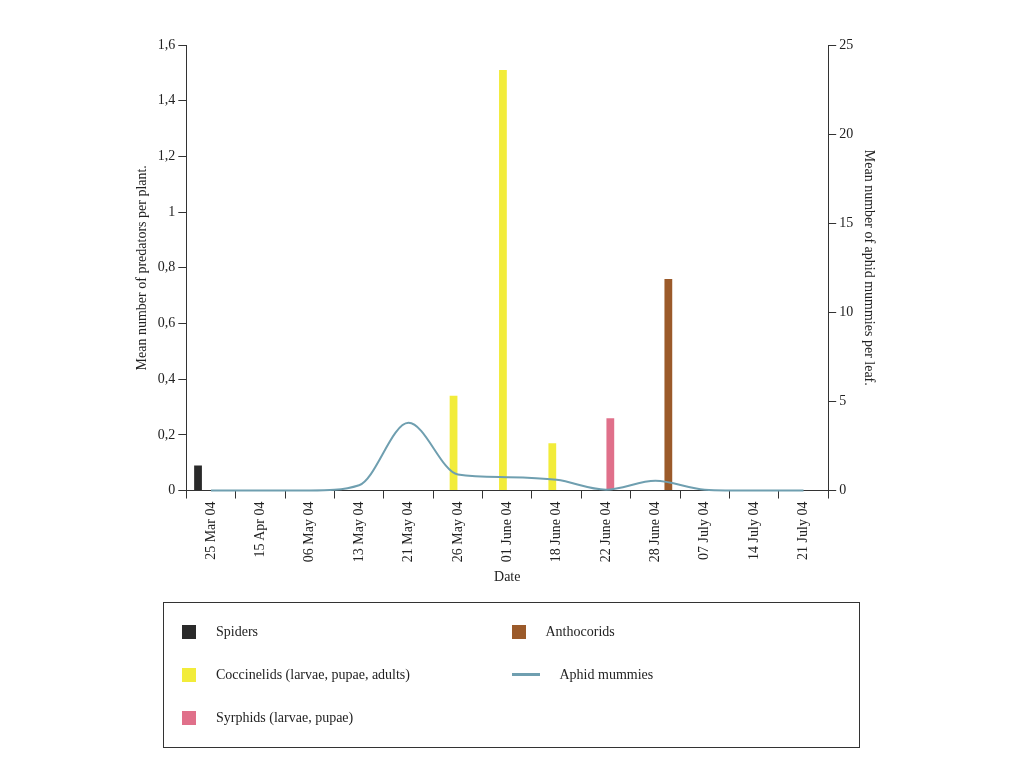 This screenshot has height=782, width=1031. Describe the element at coordinates (166, 378) in the screenshot. I see `y-tick-label: 0,4` at that location.